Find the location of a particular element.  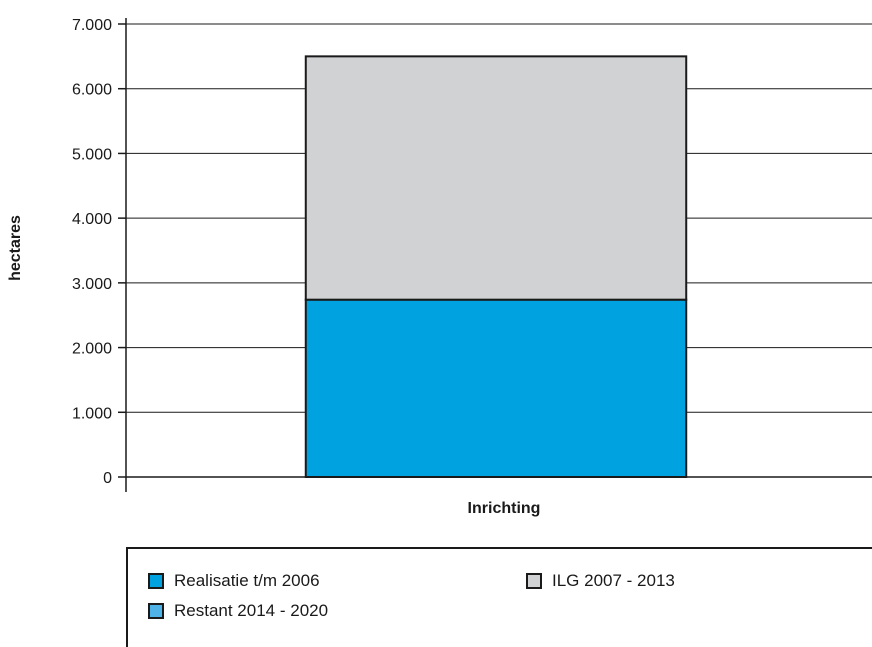

y-tick-label: 3.000 is located at coordinates (92, 284).